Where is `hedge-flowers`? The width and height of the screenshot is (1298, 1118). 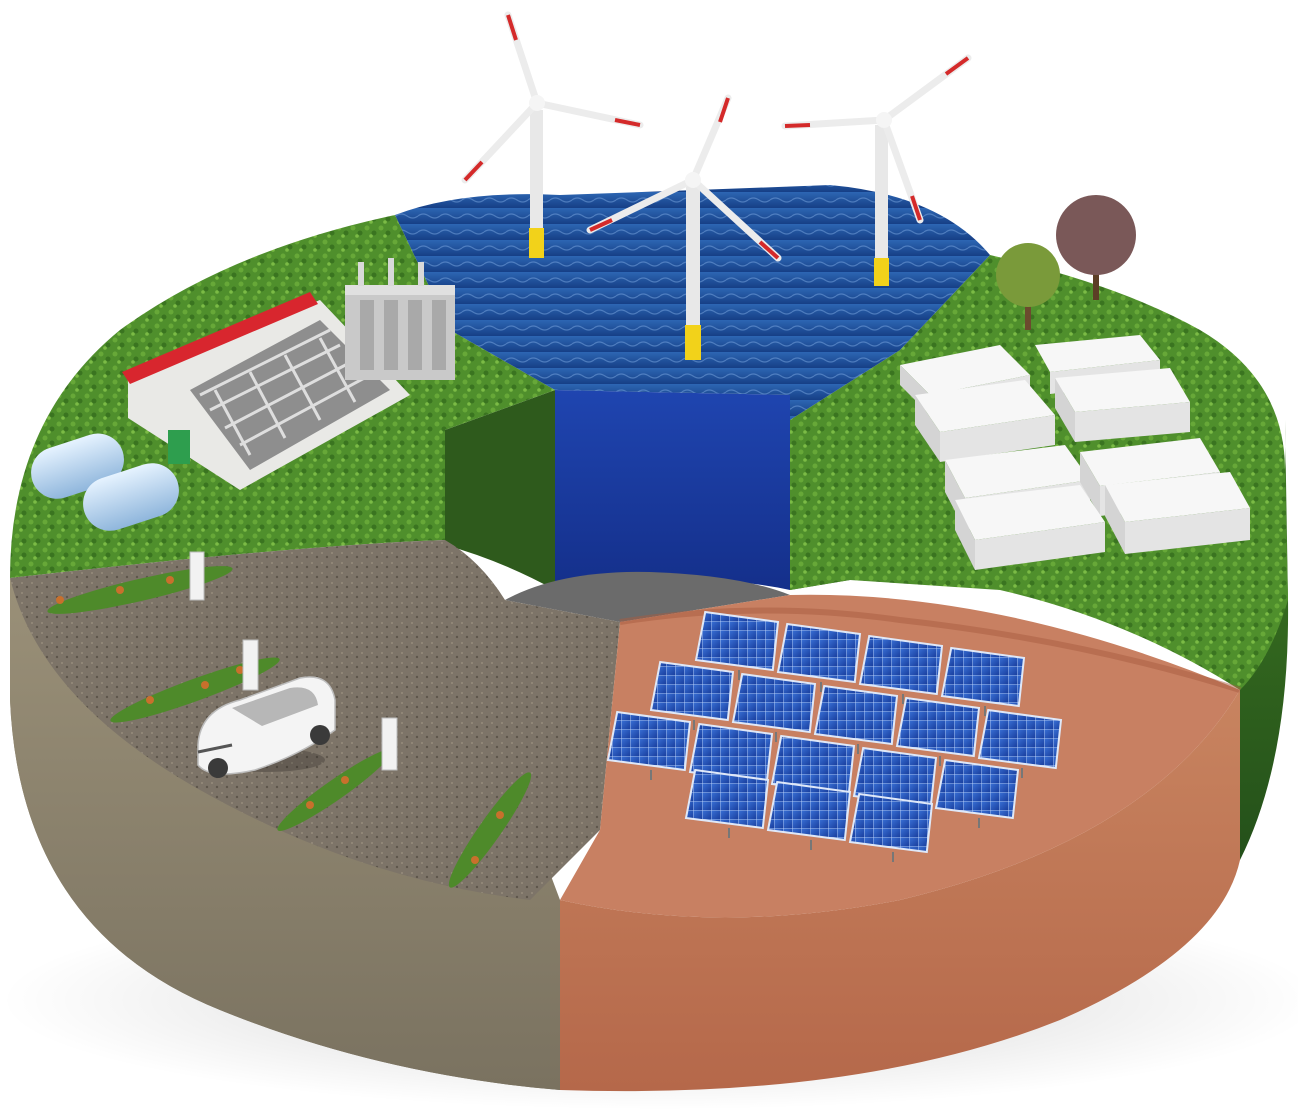
hedge-flowers is located at coordinates (280, 720).